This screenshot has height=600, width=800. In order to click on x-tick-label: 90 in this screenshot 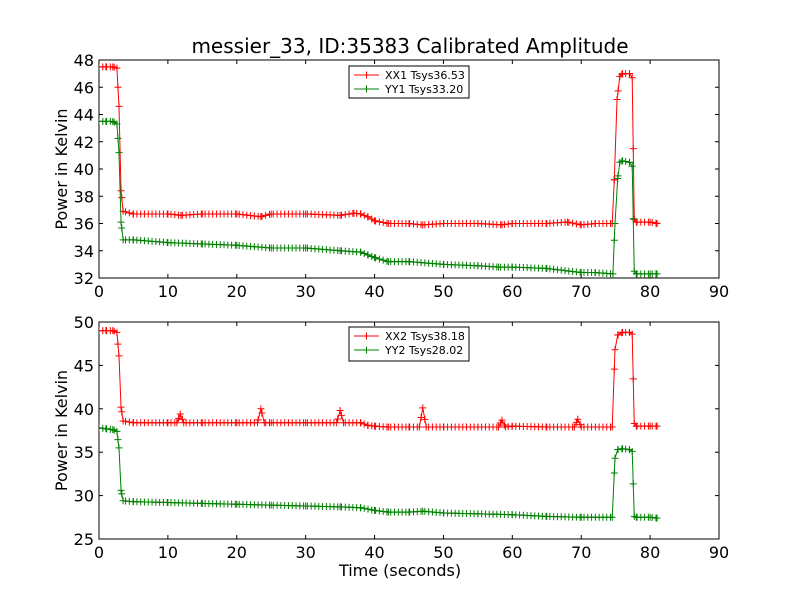, I will do `click(719, 291)`.